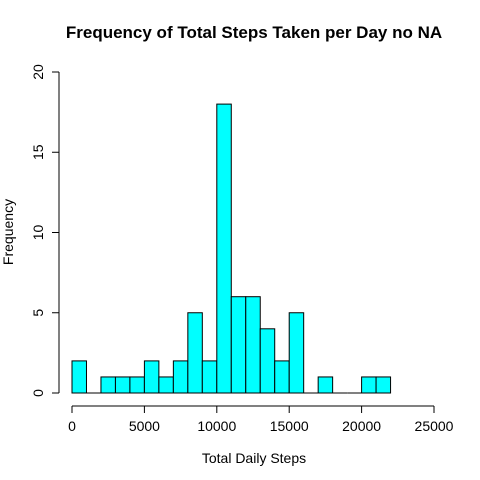  What do you see at coordinates (38, 393) in the screenshot?
I see `y-tick-label: 0` at bounding box center [38, 393].